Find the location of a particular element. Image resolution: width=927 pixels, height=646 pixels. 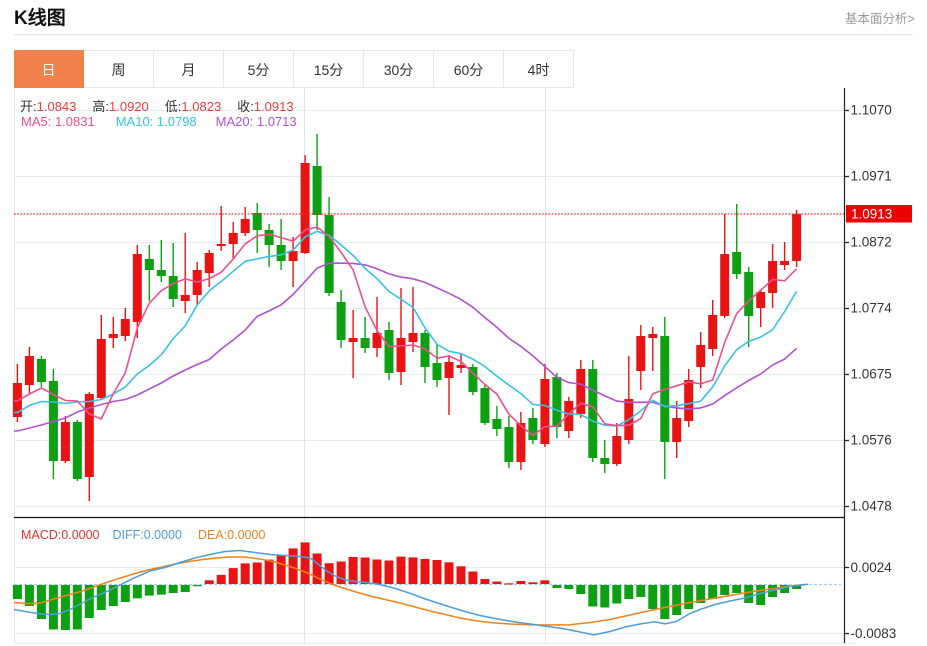

svg-text: 1.0872 is located at coordinates (871, 242).